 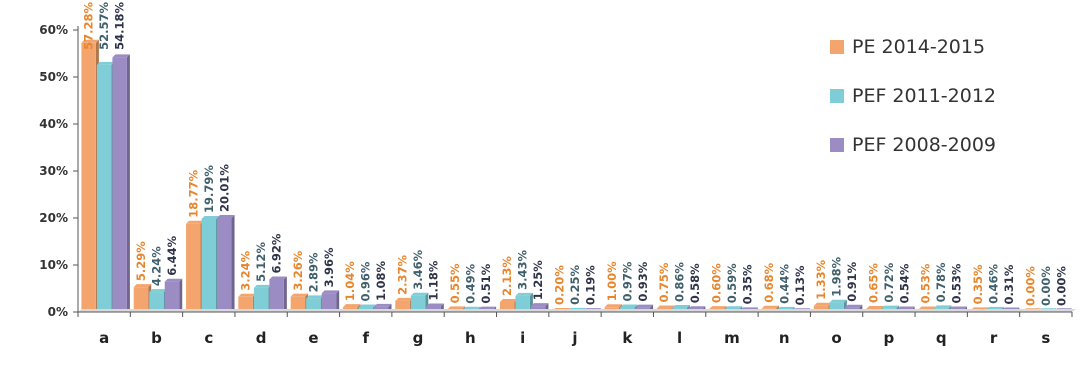 I want to click on y-tick-label: 0%, so click(x=58, y=312).